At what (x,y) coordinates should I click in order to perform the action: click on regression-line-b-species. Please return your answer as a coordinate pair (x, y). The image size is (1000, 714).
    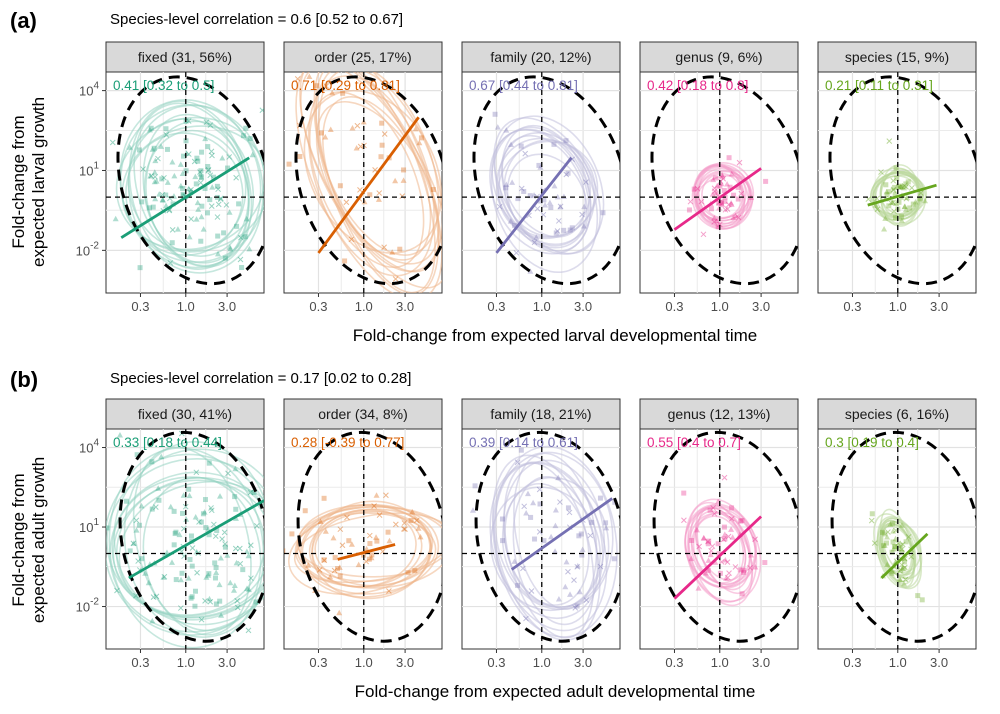
    Looking at the image, I should click on (904, 555).